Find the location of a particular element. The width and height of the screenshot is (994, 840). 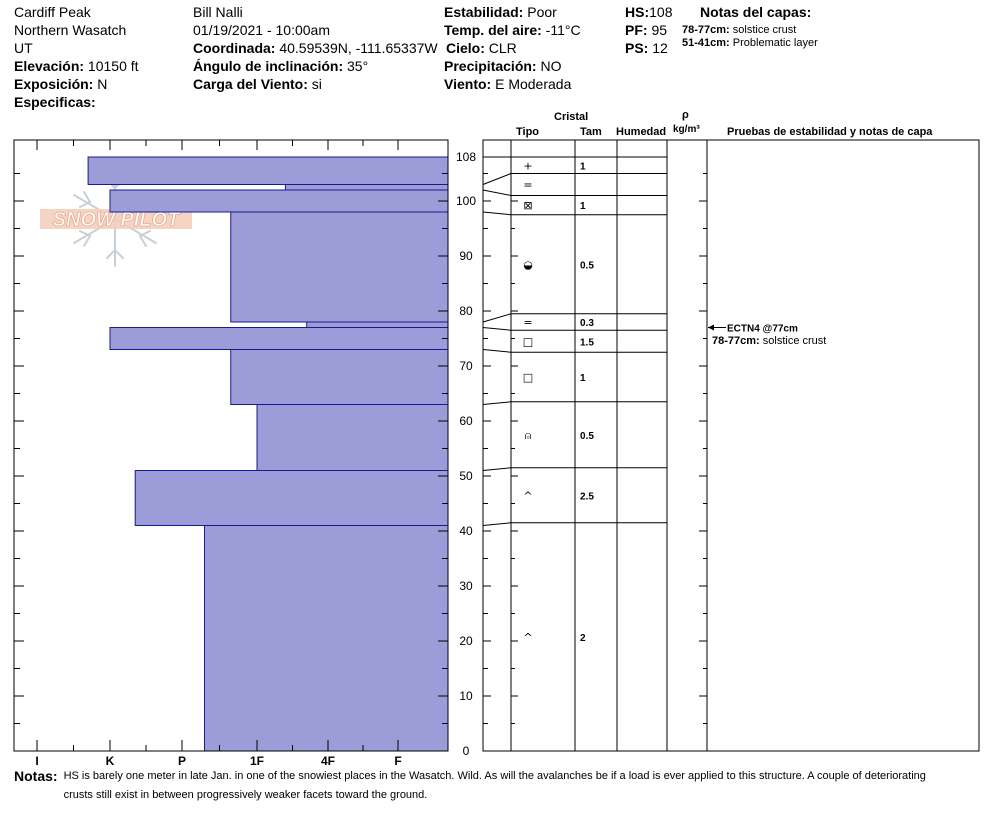

aspect: Exposición: N is located at coordinates (60, 84).